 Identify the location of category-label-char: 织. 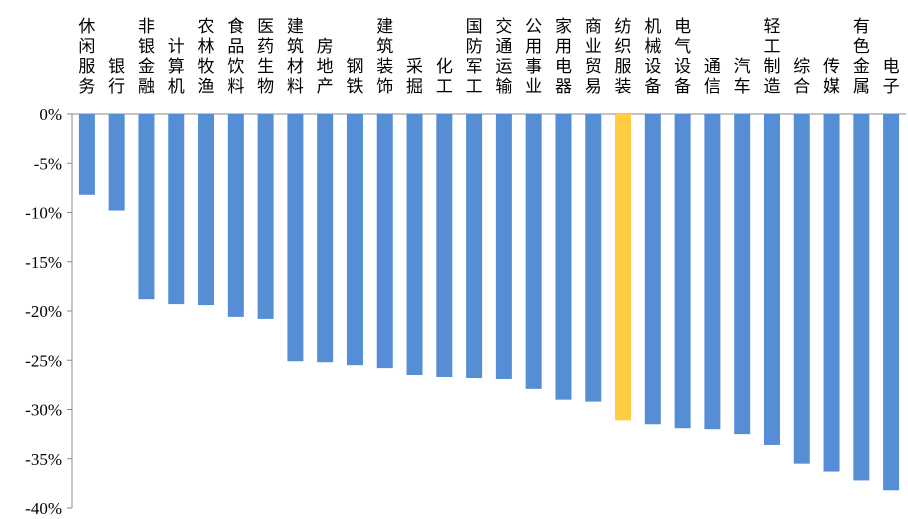
(623, 47).